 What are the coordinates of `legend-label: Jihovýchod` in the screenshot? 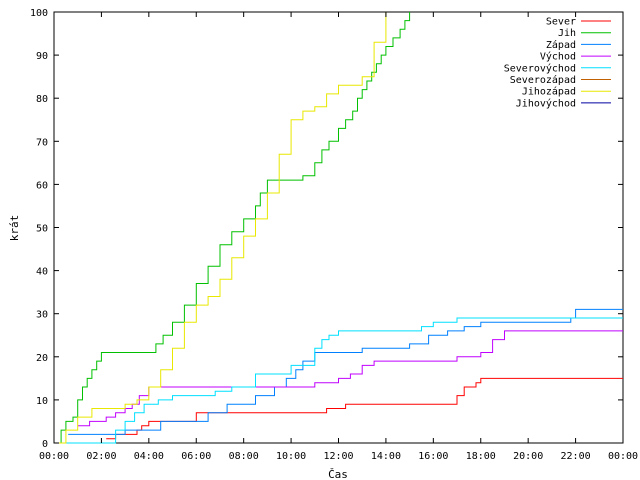 It's located at (546, 103).